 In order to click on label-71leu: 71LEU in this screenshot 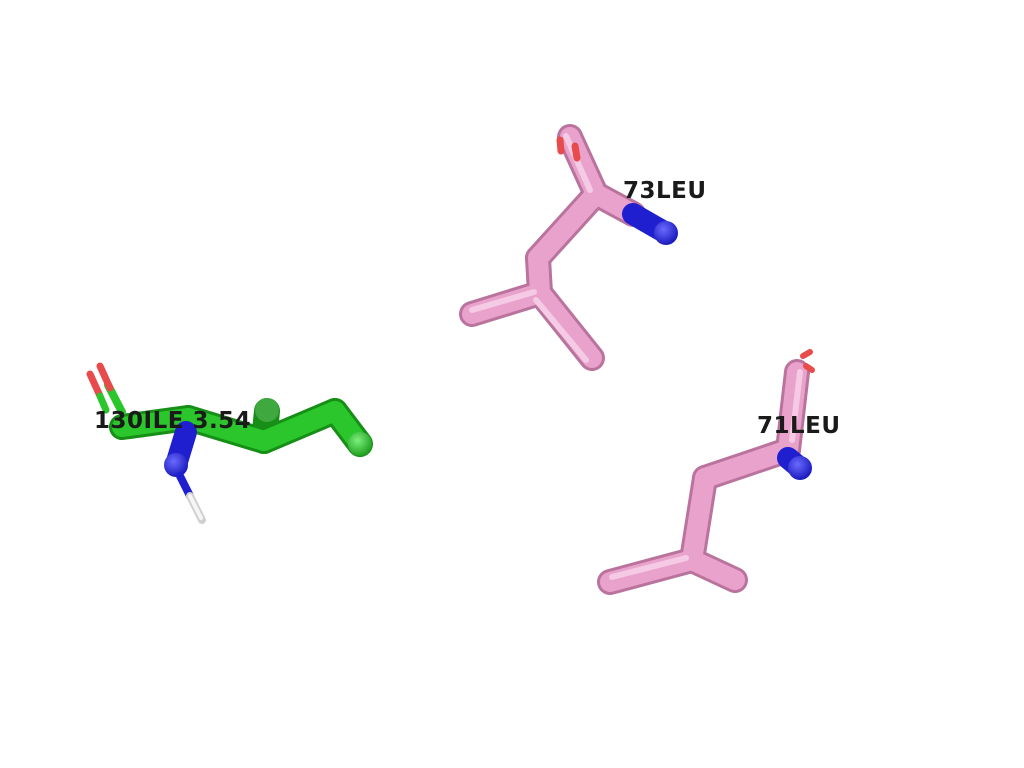, I will do `click(799, 426)`.